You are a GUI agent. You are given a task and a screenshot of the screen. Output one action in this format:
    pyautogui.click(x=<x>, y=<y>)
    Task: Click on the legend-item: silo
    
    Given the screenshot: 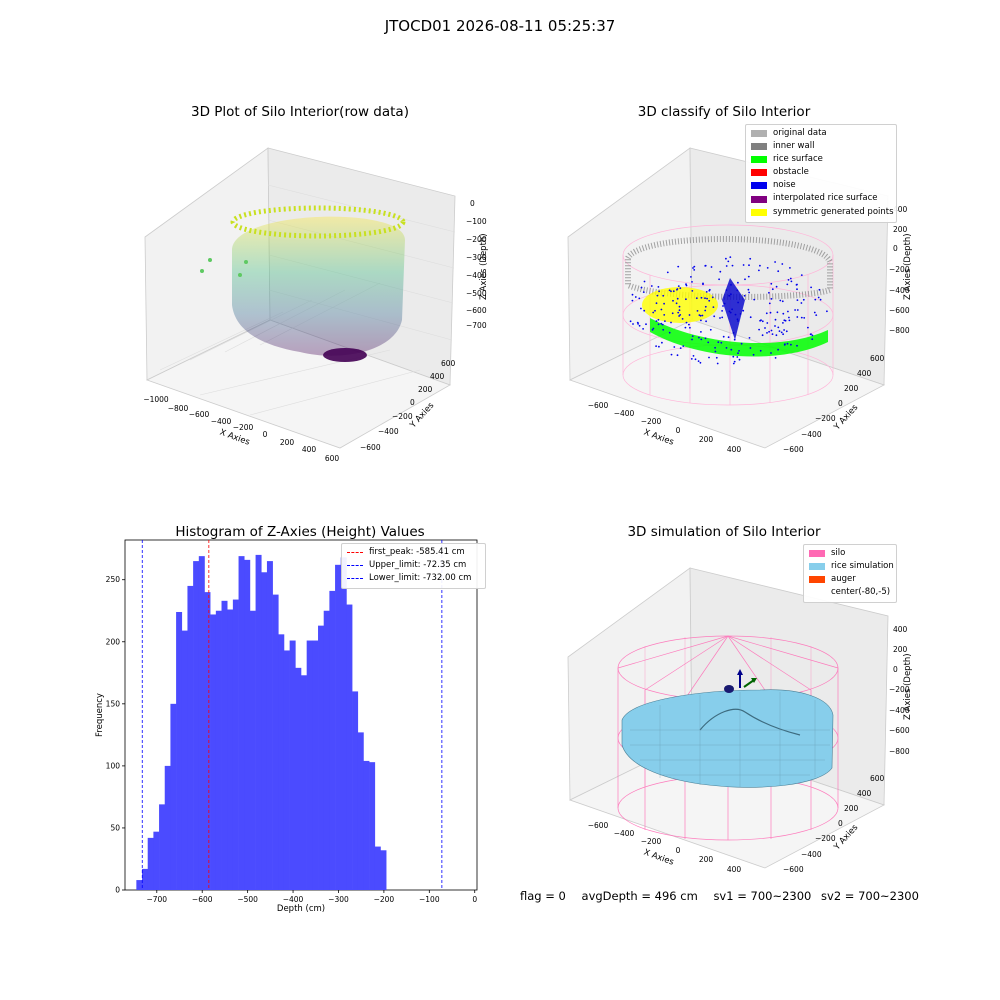 What is the action you would take?
    pyautogui.click(x=850, y=553)
    